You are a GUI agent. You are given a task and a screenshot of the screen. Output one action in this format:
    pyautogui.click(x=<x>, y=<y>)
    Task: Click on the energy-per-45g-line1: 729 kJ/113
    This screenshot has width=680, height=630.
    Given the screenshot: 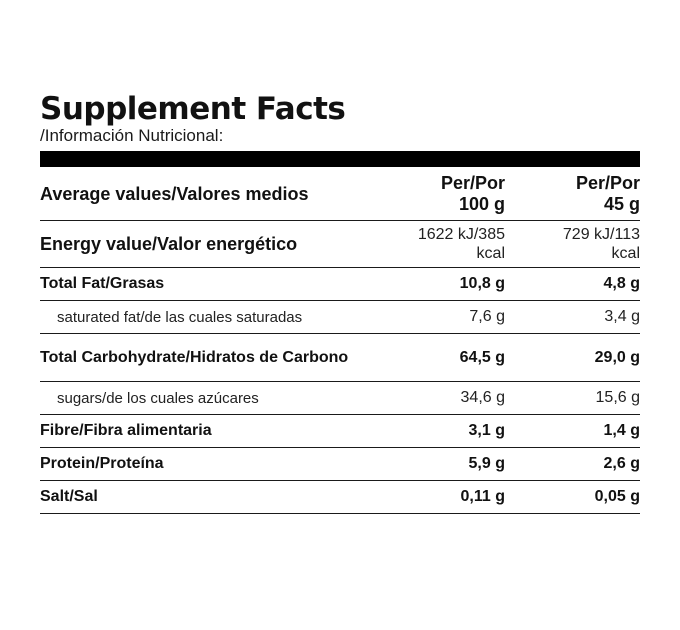 What is the action you would take?
    pyautogui.click(x=601, y=234)
    